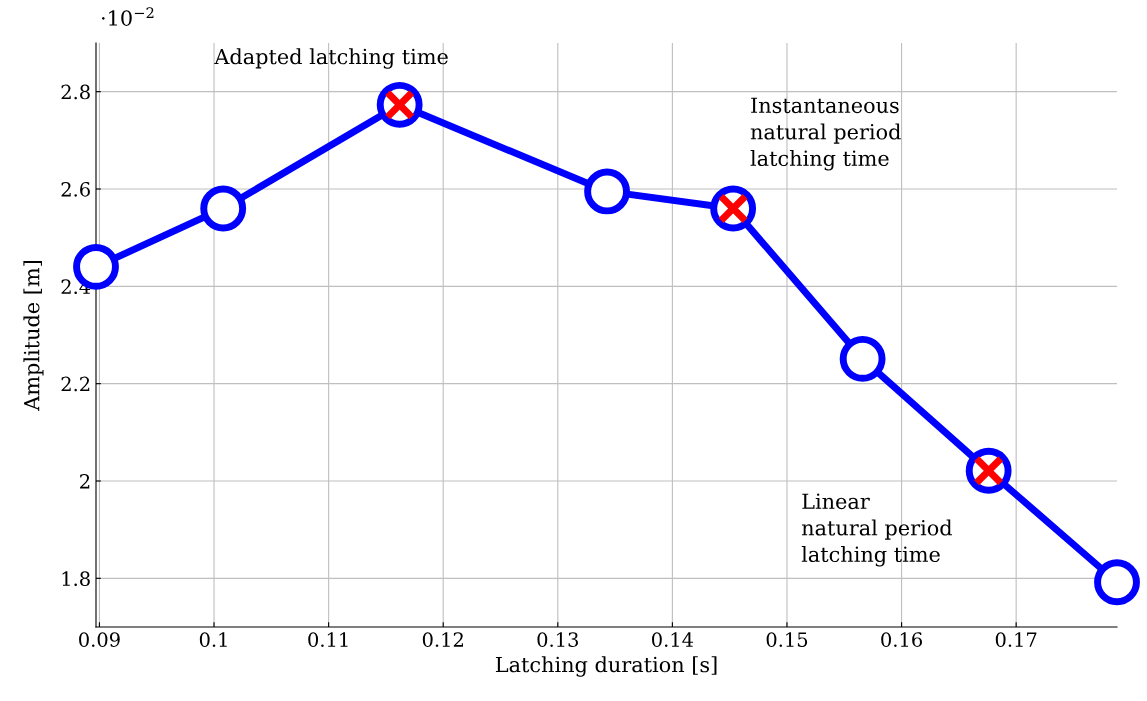 This screenshot has width=1147, height=701. What do you see at coordinates (787, 639) in the screenshot?
I see `x-tick-label: 0.15` at bounding box center [787, 639].